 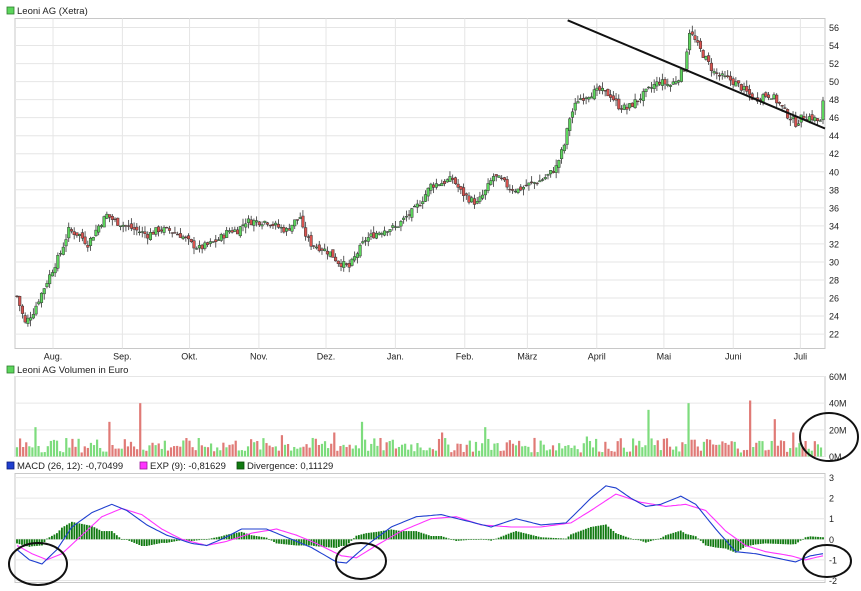 I want to click on price-y-tick-label: 42, so click(x=834, y=154).